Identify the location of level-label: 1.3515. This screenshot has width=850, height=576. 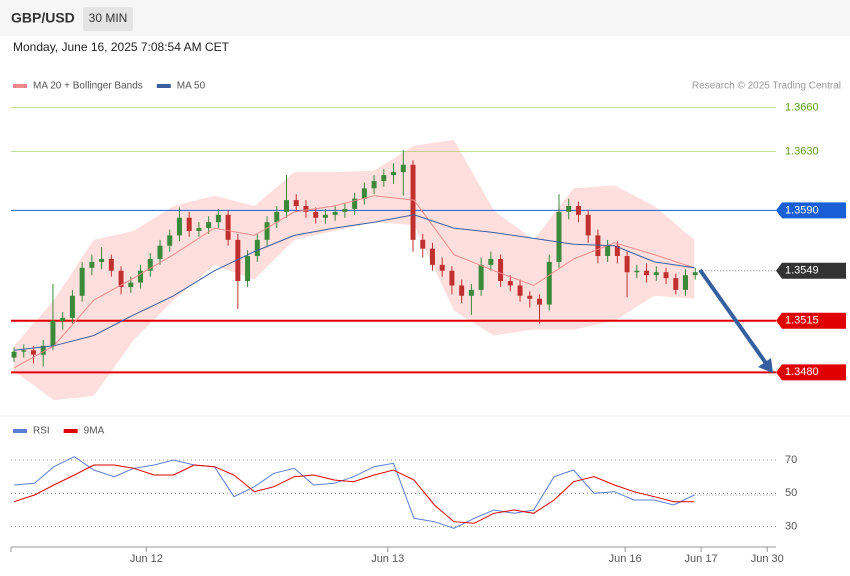
(802, 321).